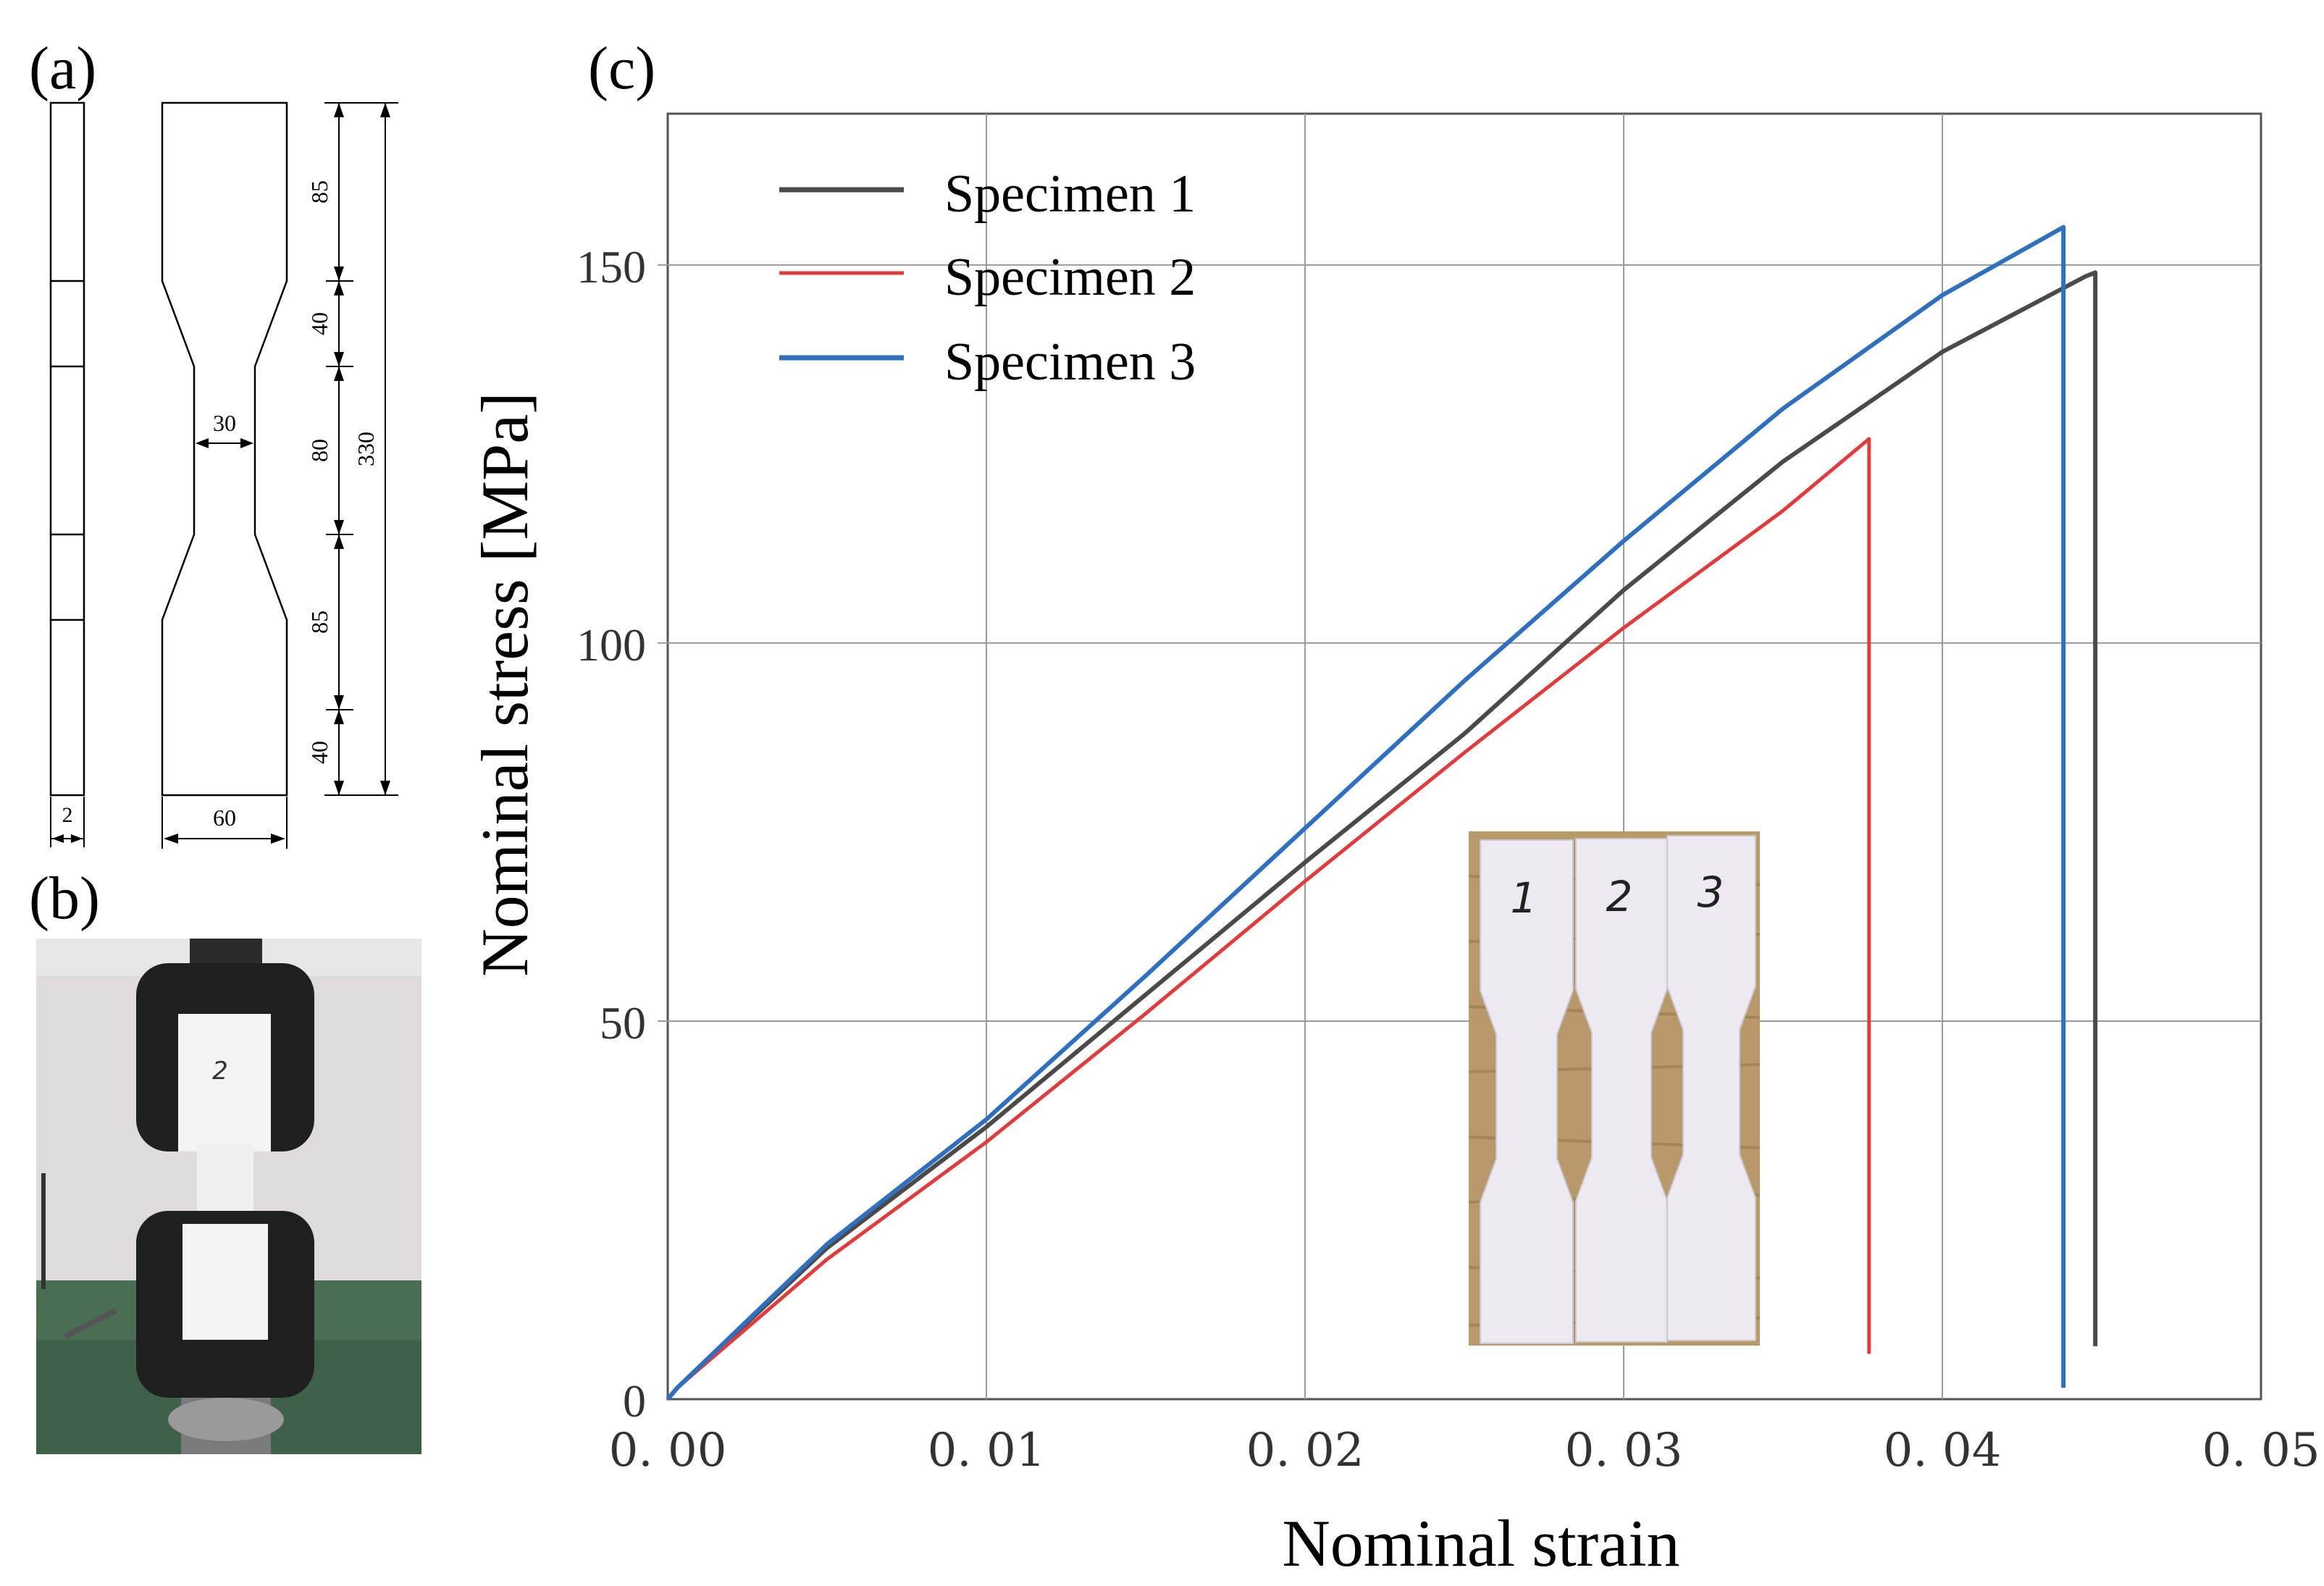 The width and height of the screenshot is (2324, 1586). Describe the element at coordinates (366, 449) in the screenshot. I see `dim-total: 330` at that location.